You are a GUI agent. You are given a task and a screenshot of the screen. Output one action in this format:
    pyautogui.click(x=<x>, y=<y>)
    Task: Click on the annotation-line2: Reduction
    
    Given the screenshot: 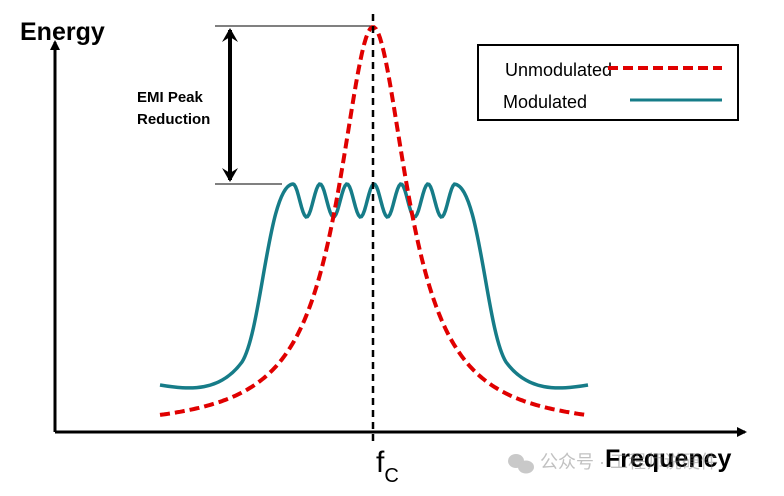 What is the action you would take?
    pyautogui.click(x=173, y=119)
    